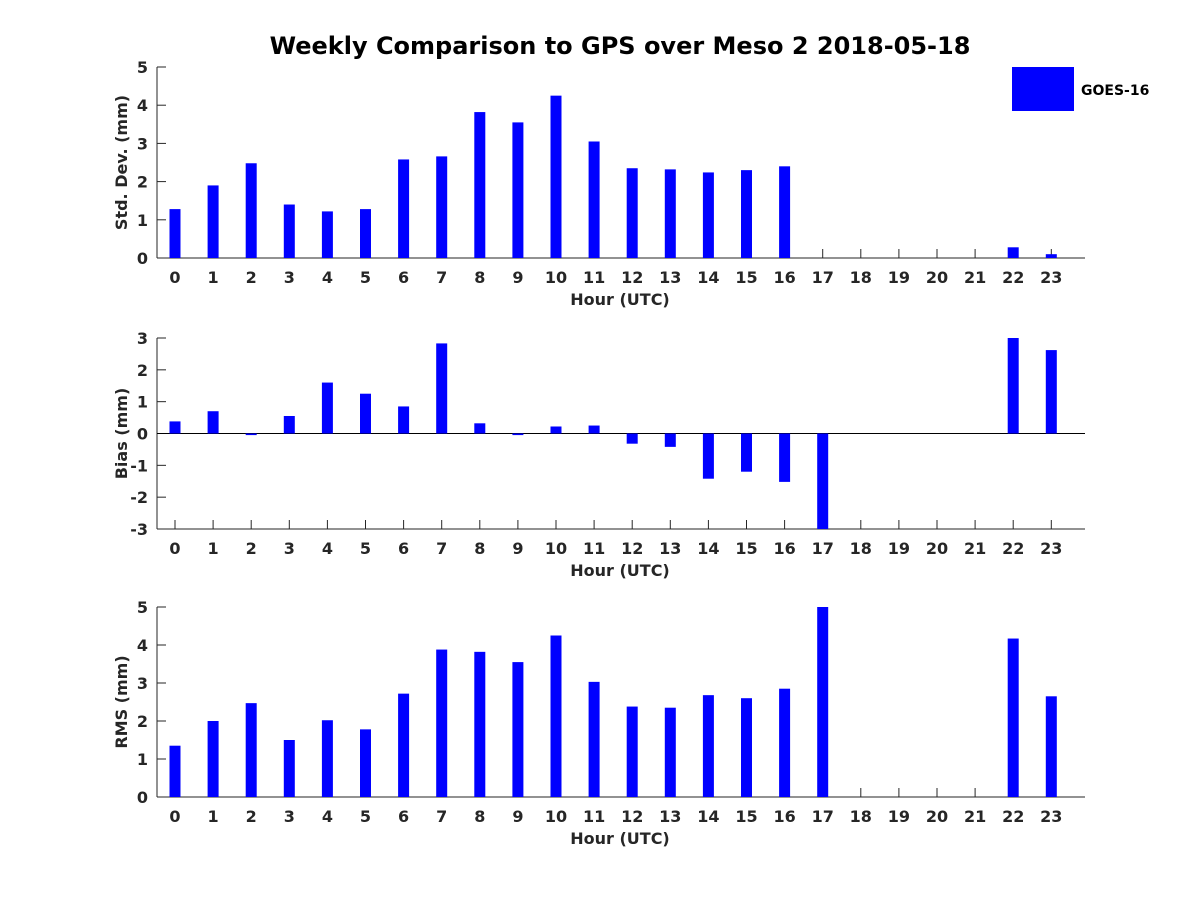 The image size is (1200, 900). I want to click on x-tick-label: 14, so click(708, 816).